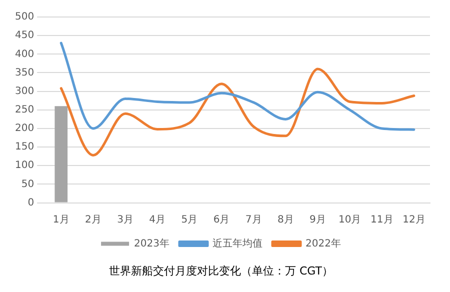  What do you see at coordinates (382, 220) in the screenshot?
I see `x-tick-label: 11月` at bounding box center [382, 220].